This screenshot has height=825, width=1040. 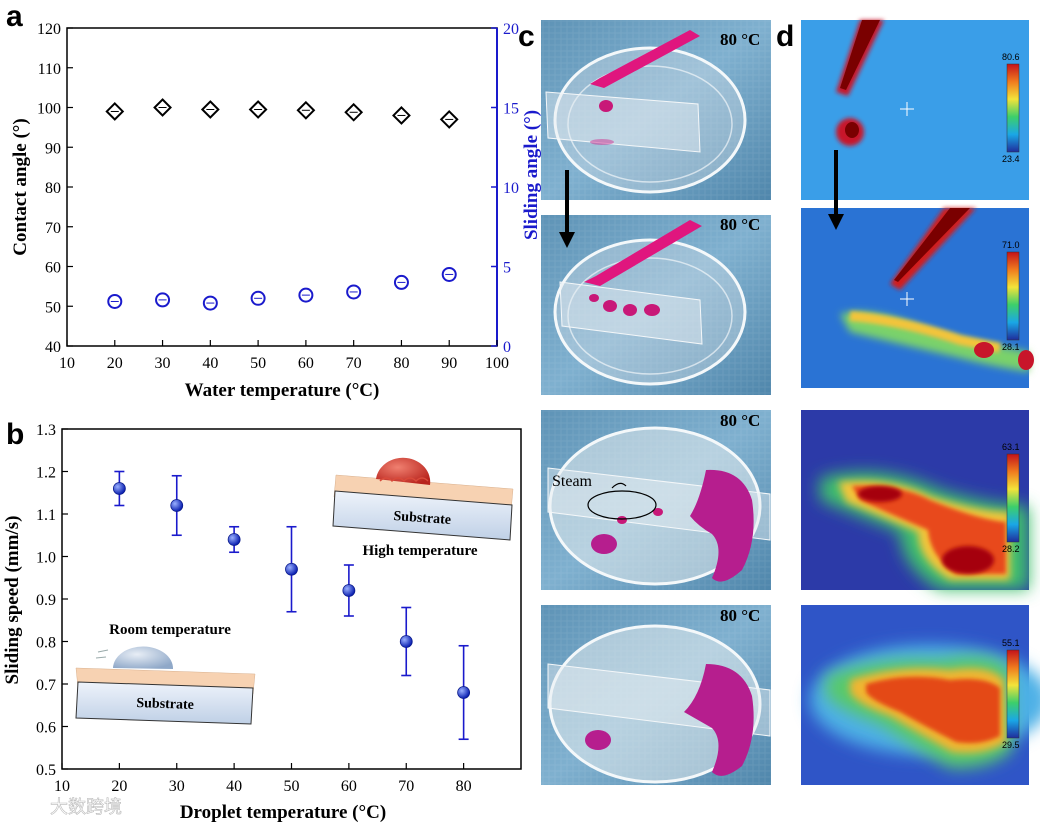 What do you see at coordinates (401, 363) in the screenshot?
I see `a-xtick-label: 80` at bounding box center [401, 363].